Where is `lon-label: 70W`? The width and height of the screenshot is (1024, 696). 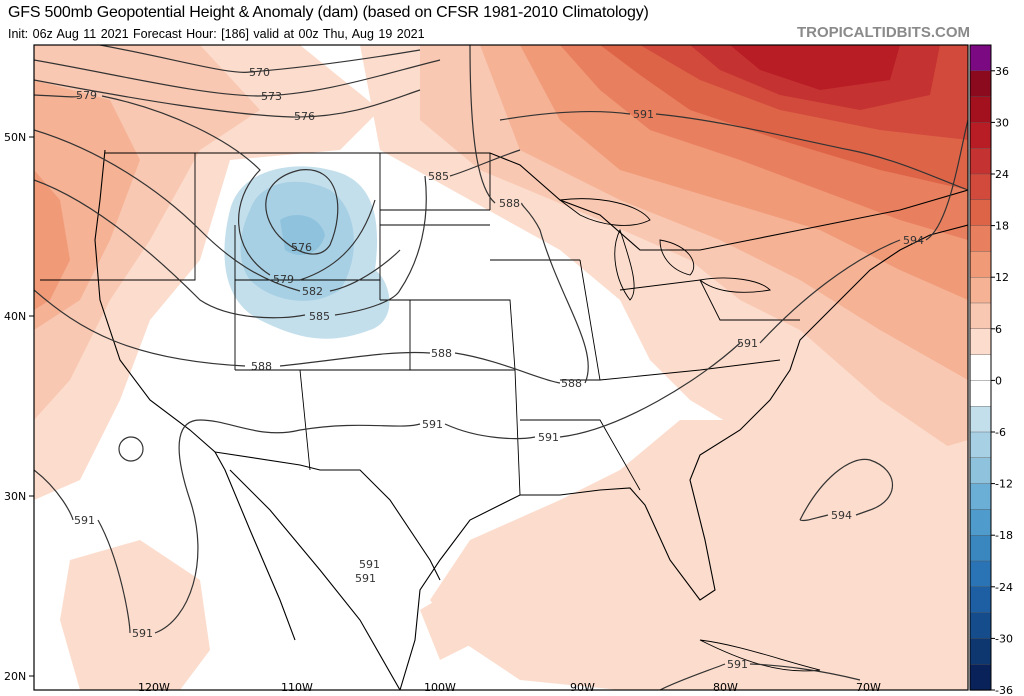 lon-label: 70W is located at coordinates (868, 687).